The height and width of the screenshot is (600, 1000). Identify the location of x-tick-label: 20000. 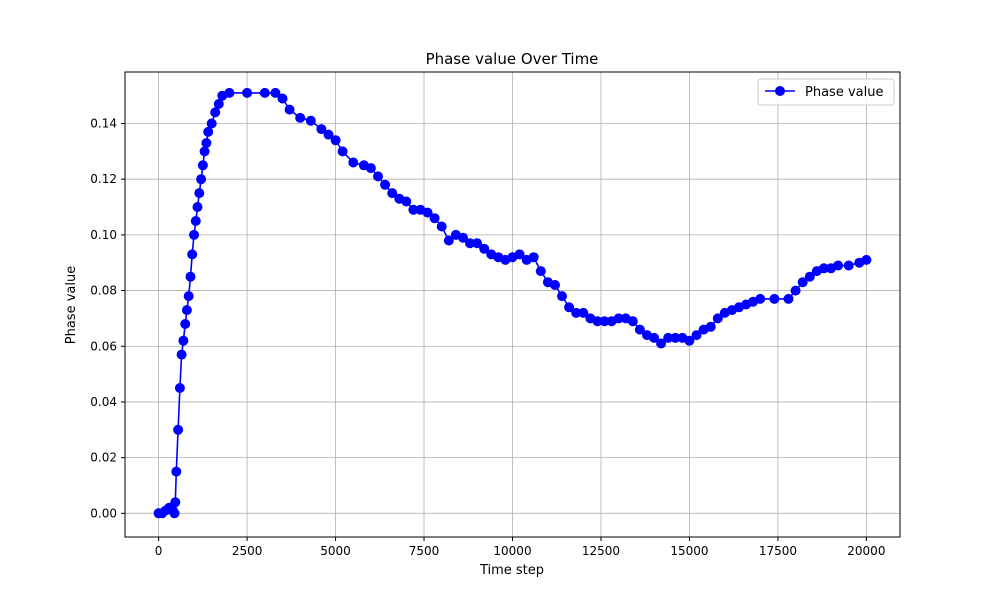
(866, 551).